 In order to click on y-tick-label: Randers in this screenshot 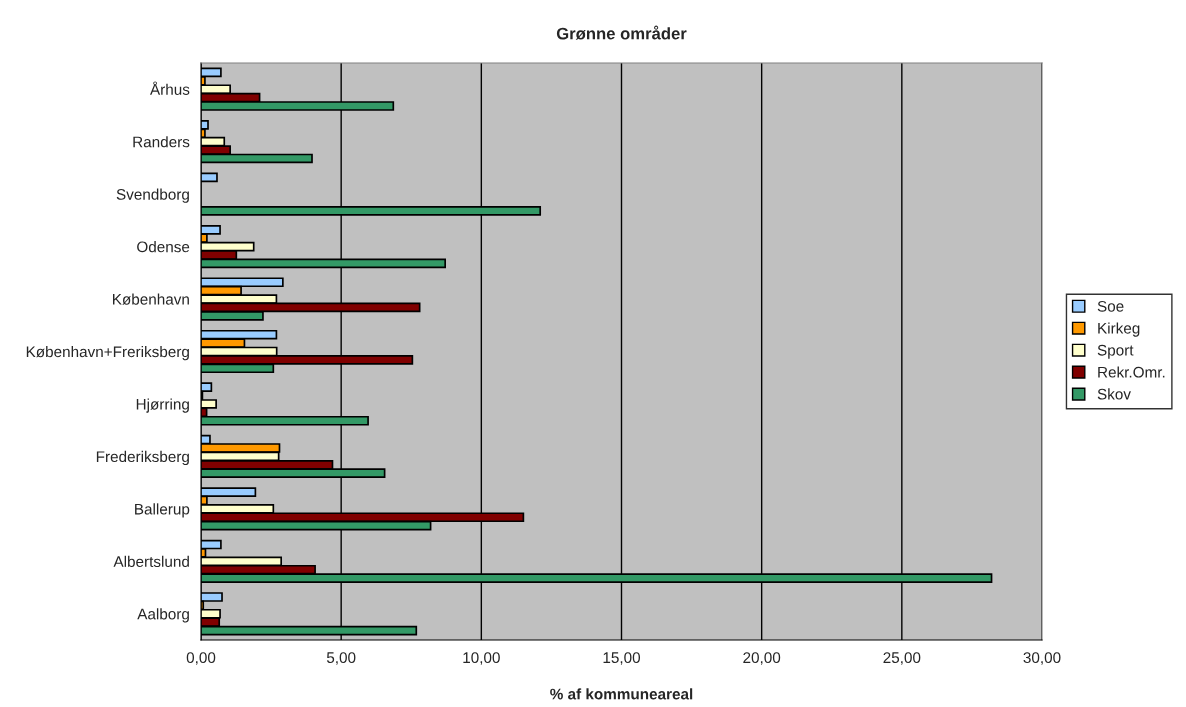, I will do `click(161, 142)`.